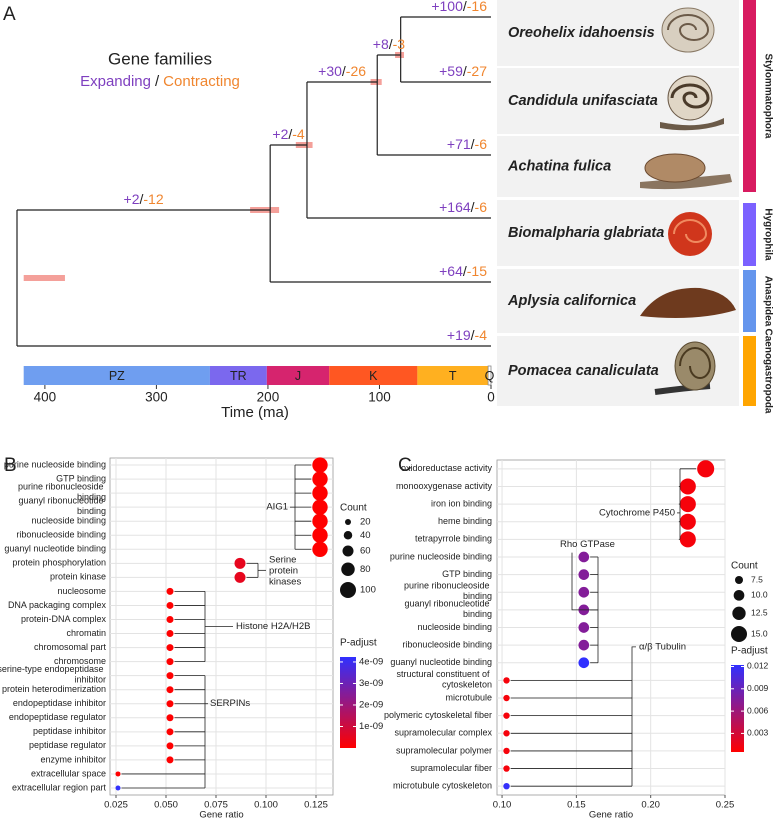 The height and width of the screenshot is (820, 777). I want to click on expanding-count: +164, so click(455, 207).